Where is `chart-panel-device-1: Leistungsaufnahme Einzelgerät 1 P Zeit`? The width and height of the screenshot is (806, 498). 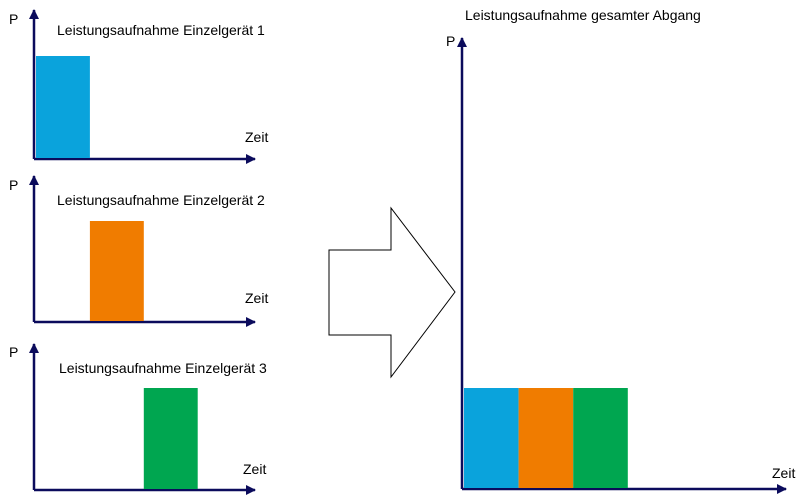
chart-panel-device-1: Leistungsaufnahme Einzelgerät 1 P Zeit is located at coordinates (138, 86).